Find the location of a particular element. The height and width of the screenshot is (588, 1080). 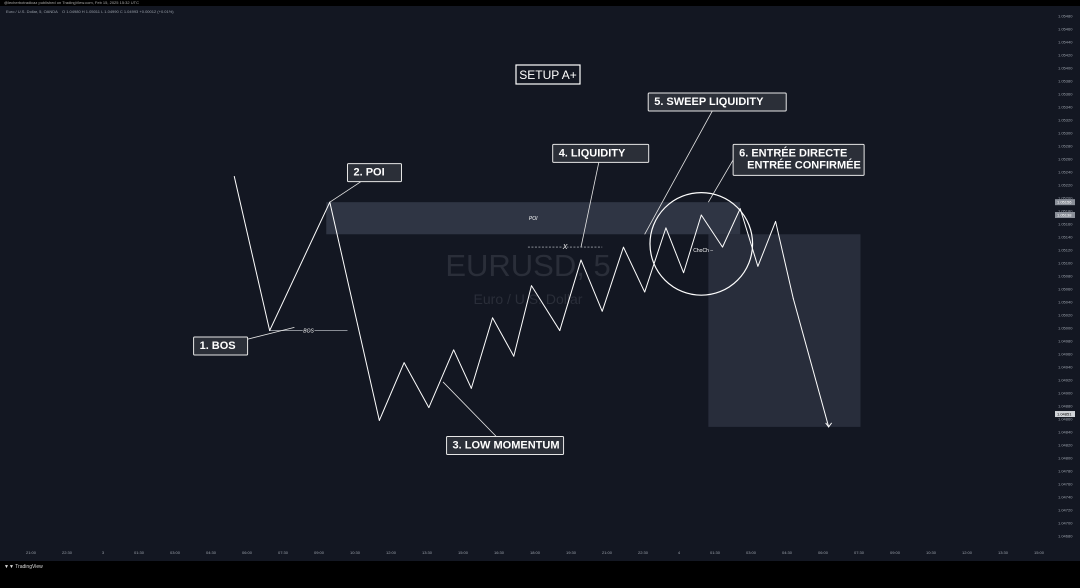

x-tick-label: 15:00 is located at coordinates (1039, 552).